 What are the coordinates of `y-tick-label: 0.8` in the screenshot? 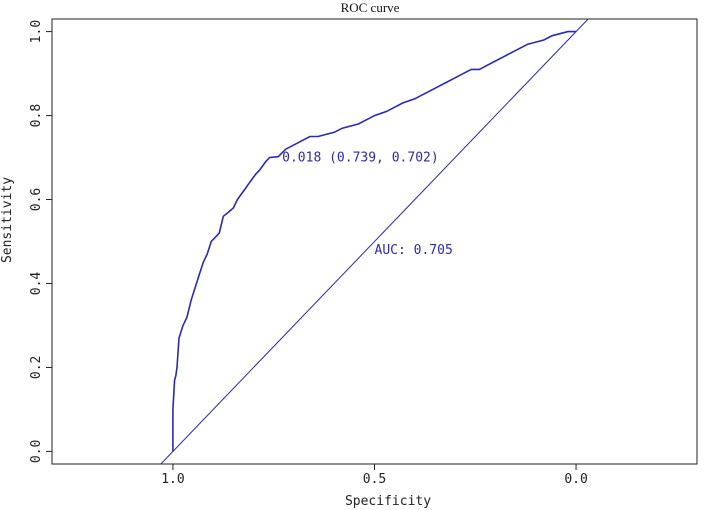 It's located at (36, 115).